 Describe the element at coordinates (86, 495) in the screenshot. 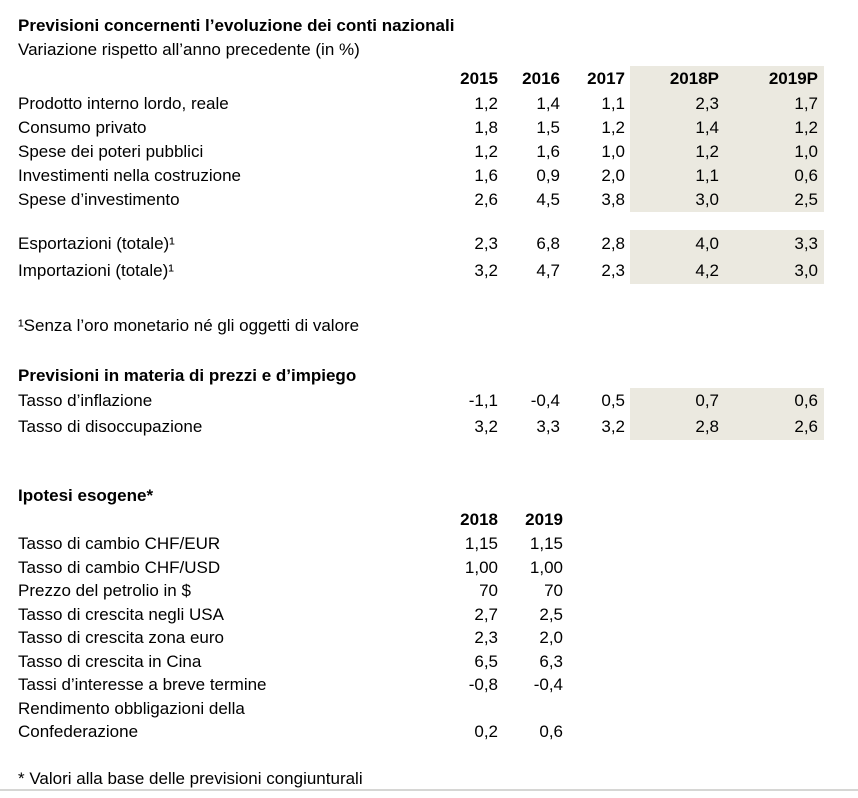

I see `section-title-exogenous: Ipotesi esogene*` at that location.